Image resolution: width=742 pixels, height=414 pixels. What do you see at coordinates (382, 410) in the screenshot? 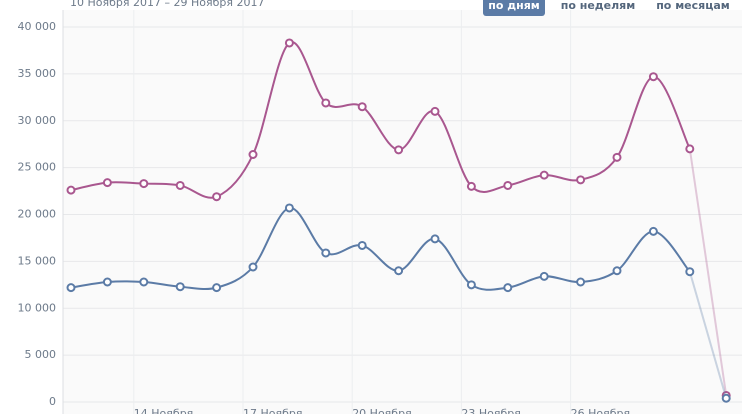
I see `x-tick-label: 20 Ноября` at bounding box center [382, 410].